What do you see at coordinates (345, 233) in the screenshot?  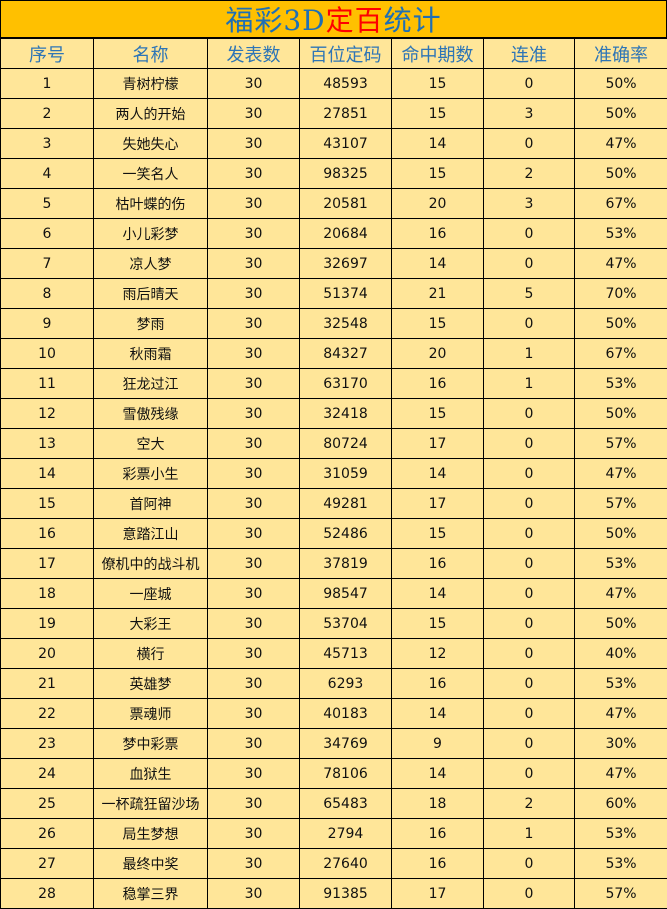 I see `code-cell: 20684` at bounding box center [345, 233].